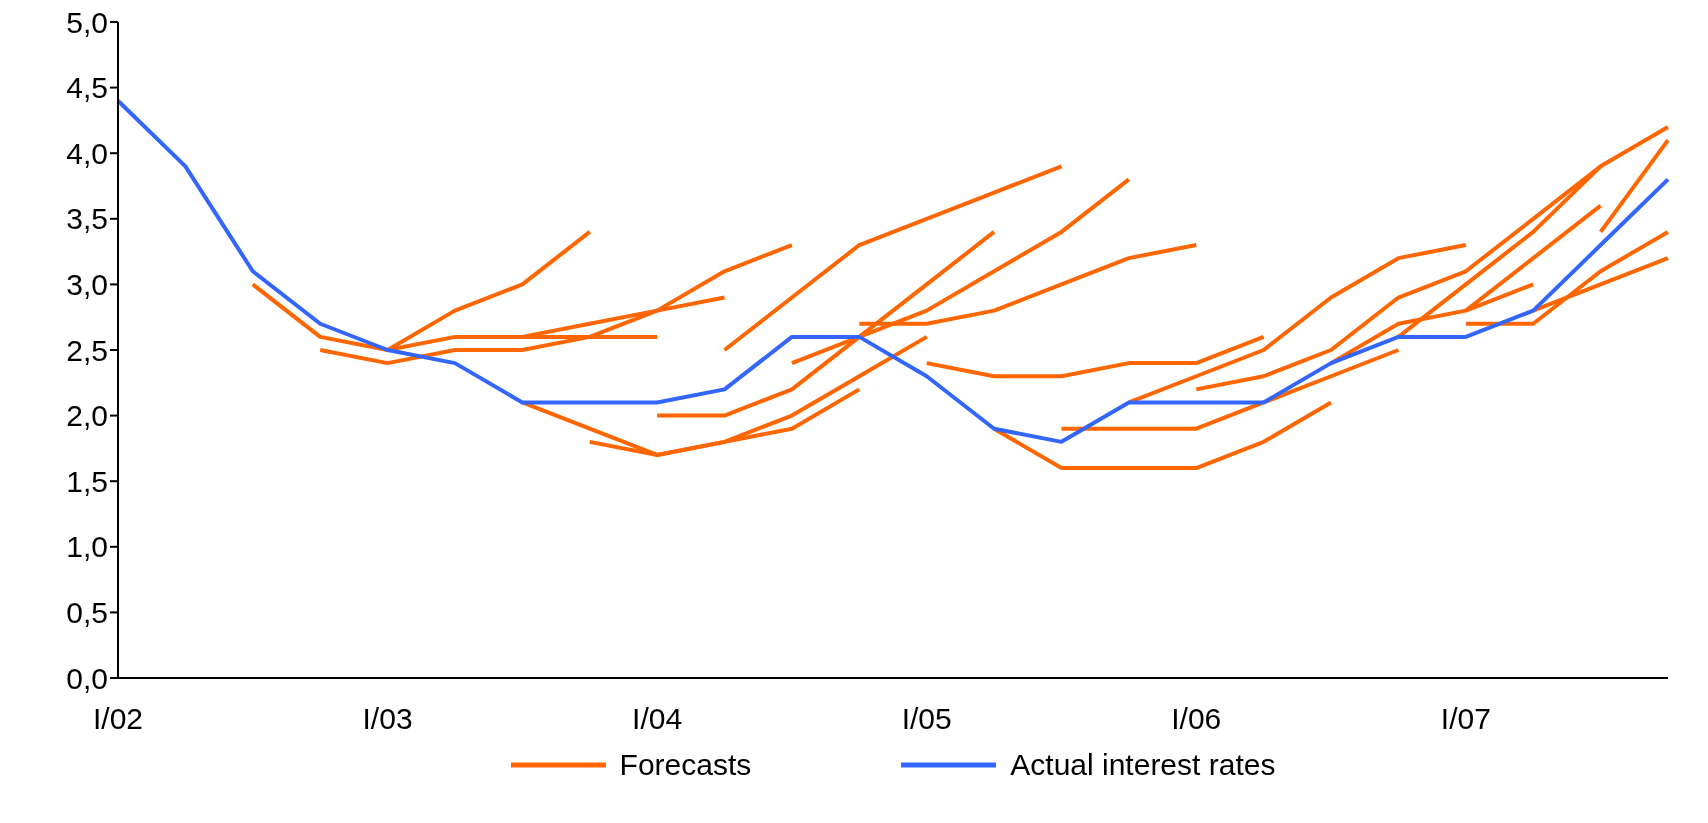 This screenshot has height=823, width=1708. What do you see at coordinates (685, 765) in the screenshot?
I see `legend-label: Forecasts` at bounding box center [685, 765].